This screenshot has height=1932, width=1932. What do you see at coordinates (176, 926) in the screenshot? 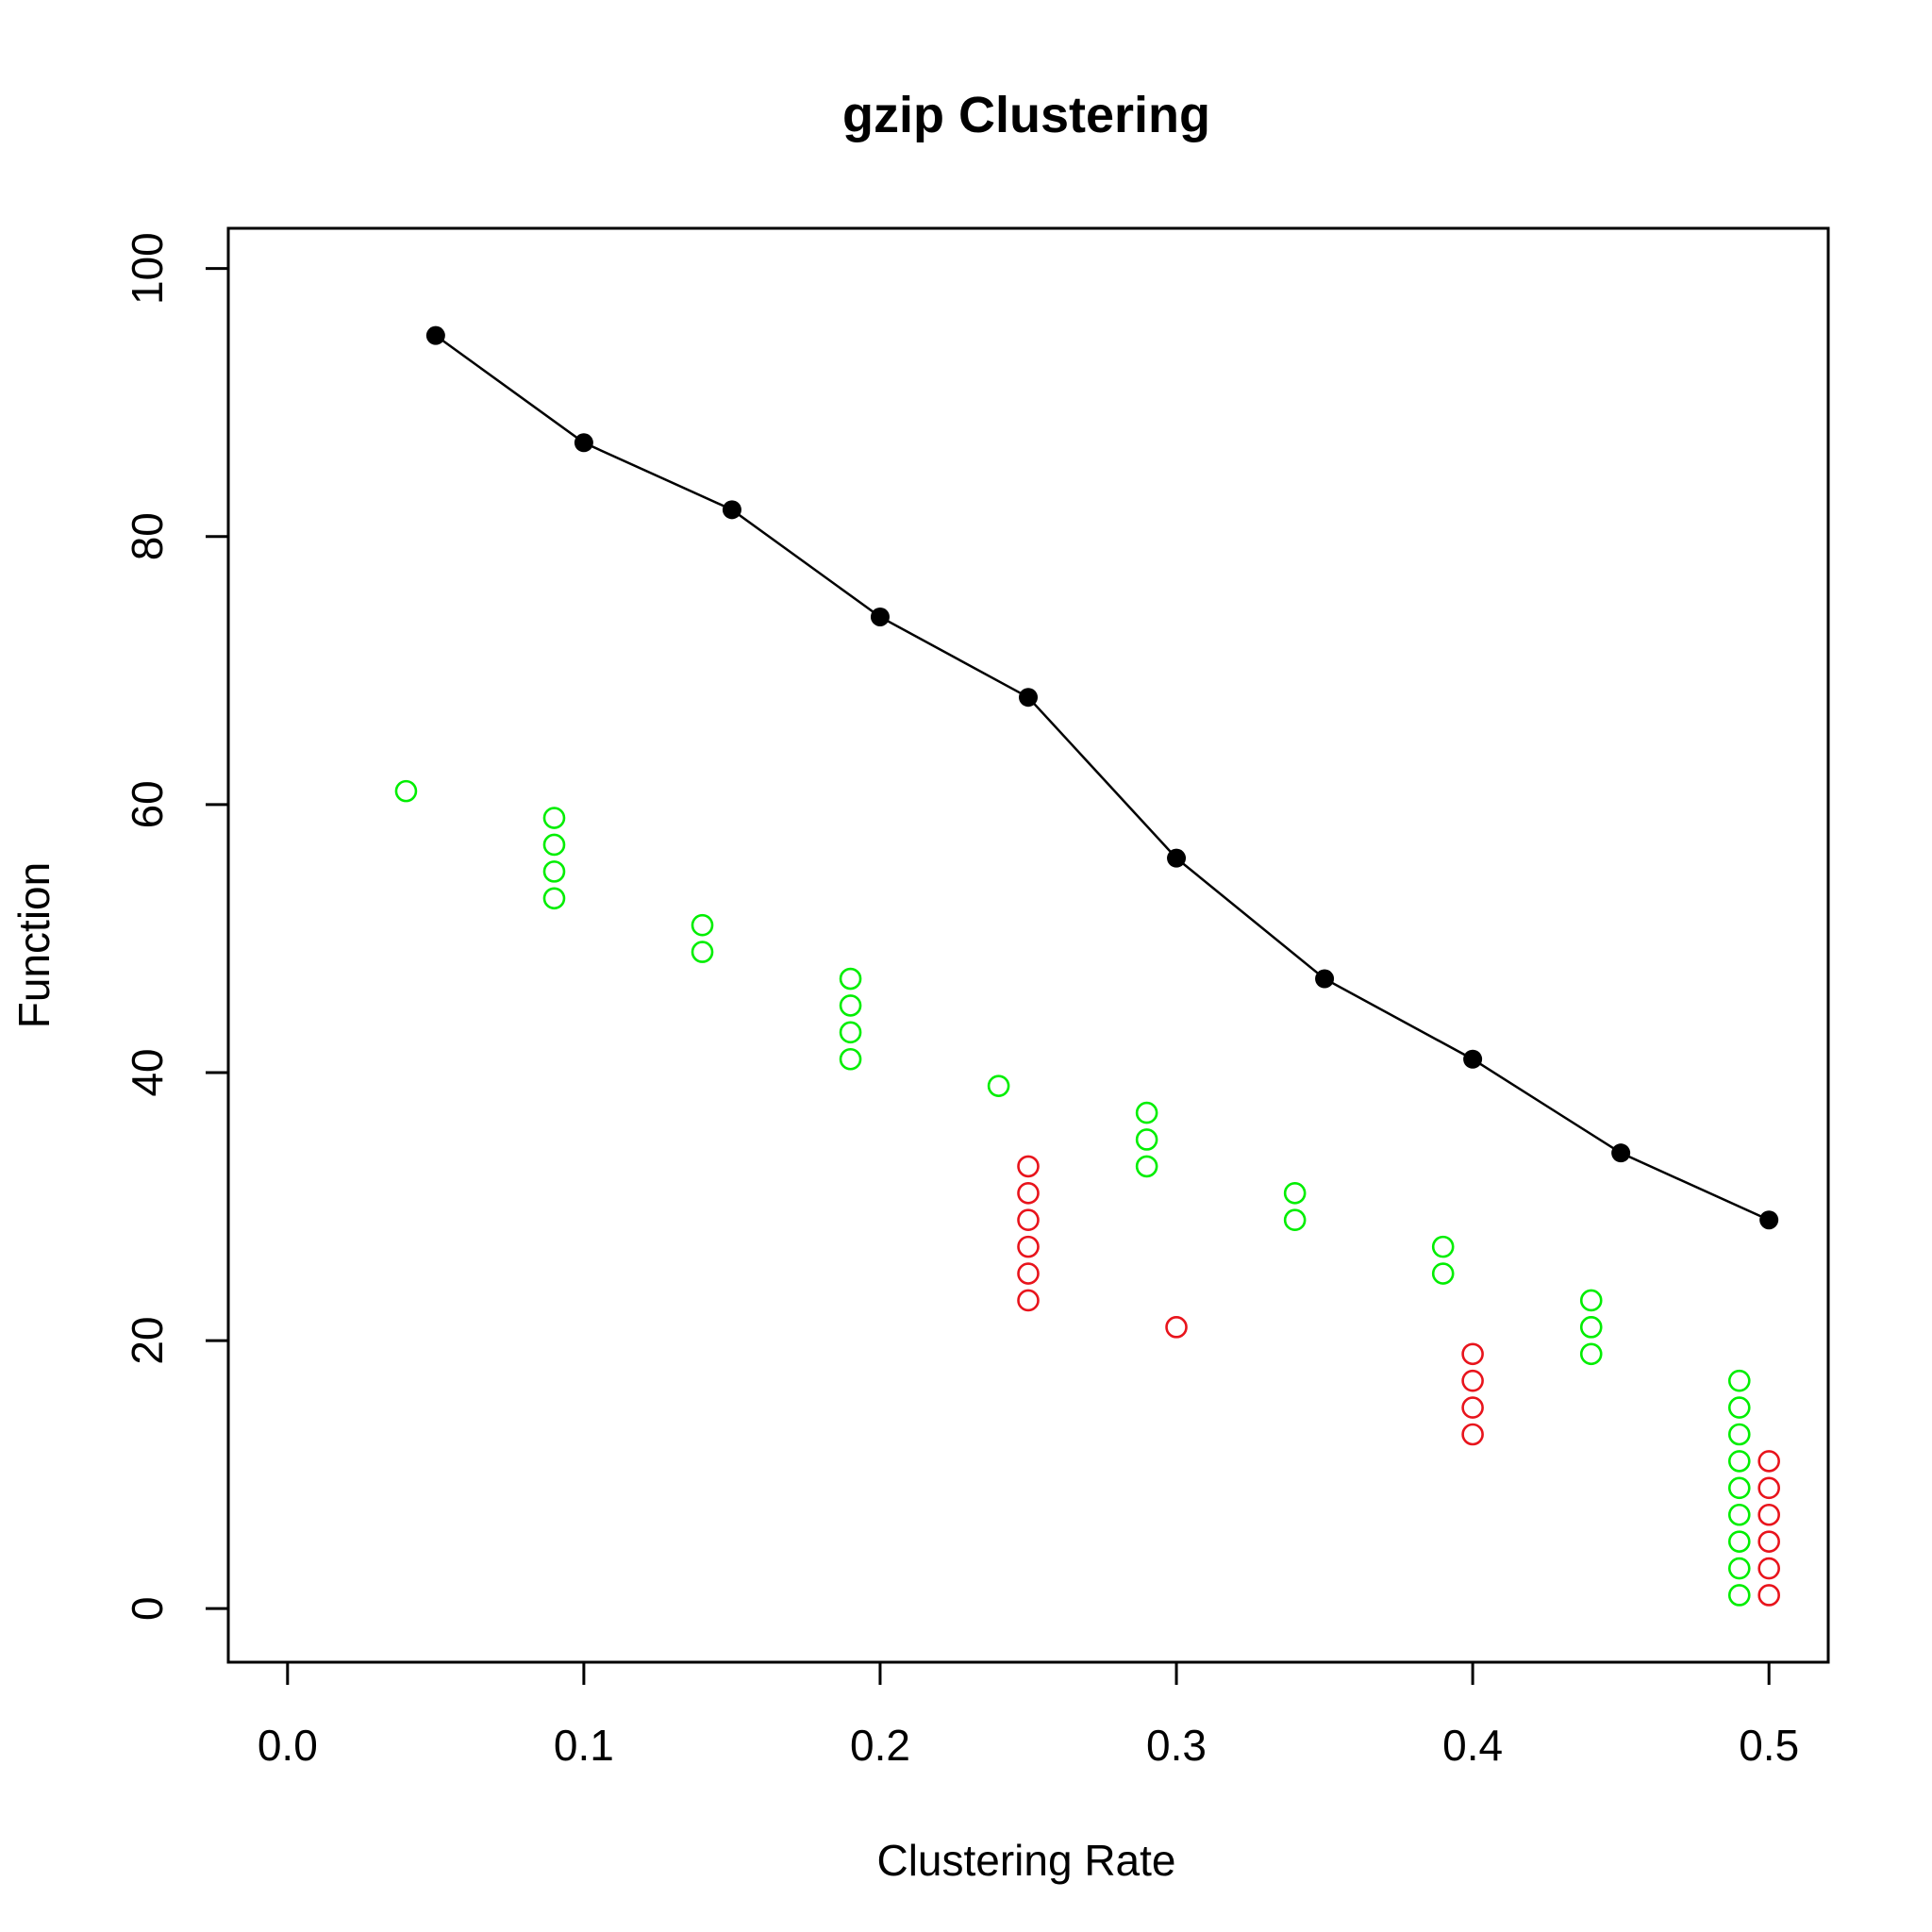
I see `y-axis: 0 20 40 60 80 100` at bounding box center [176, 926].